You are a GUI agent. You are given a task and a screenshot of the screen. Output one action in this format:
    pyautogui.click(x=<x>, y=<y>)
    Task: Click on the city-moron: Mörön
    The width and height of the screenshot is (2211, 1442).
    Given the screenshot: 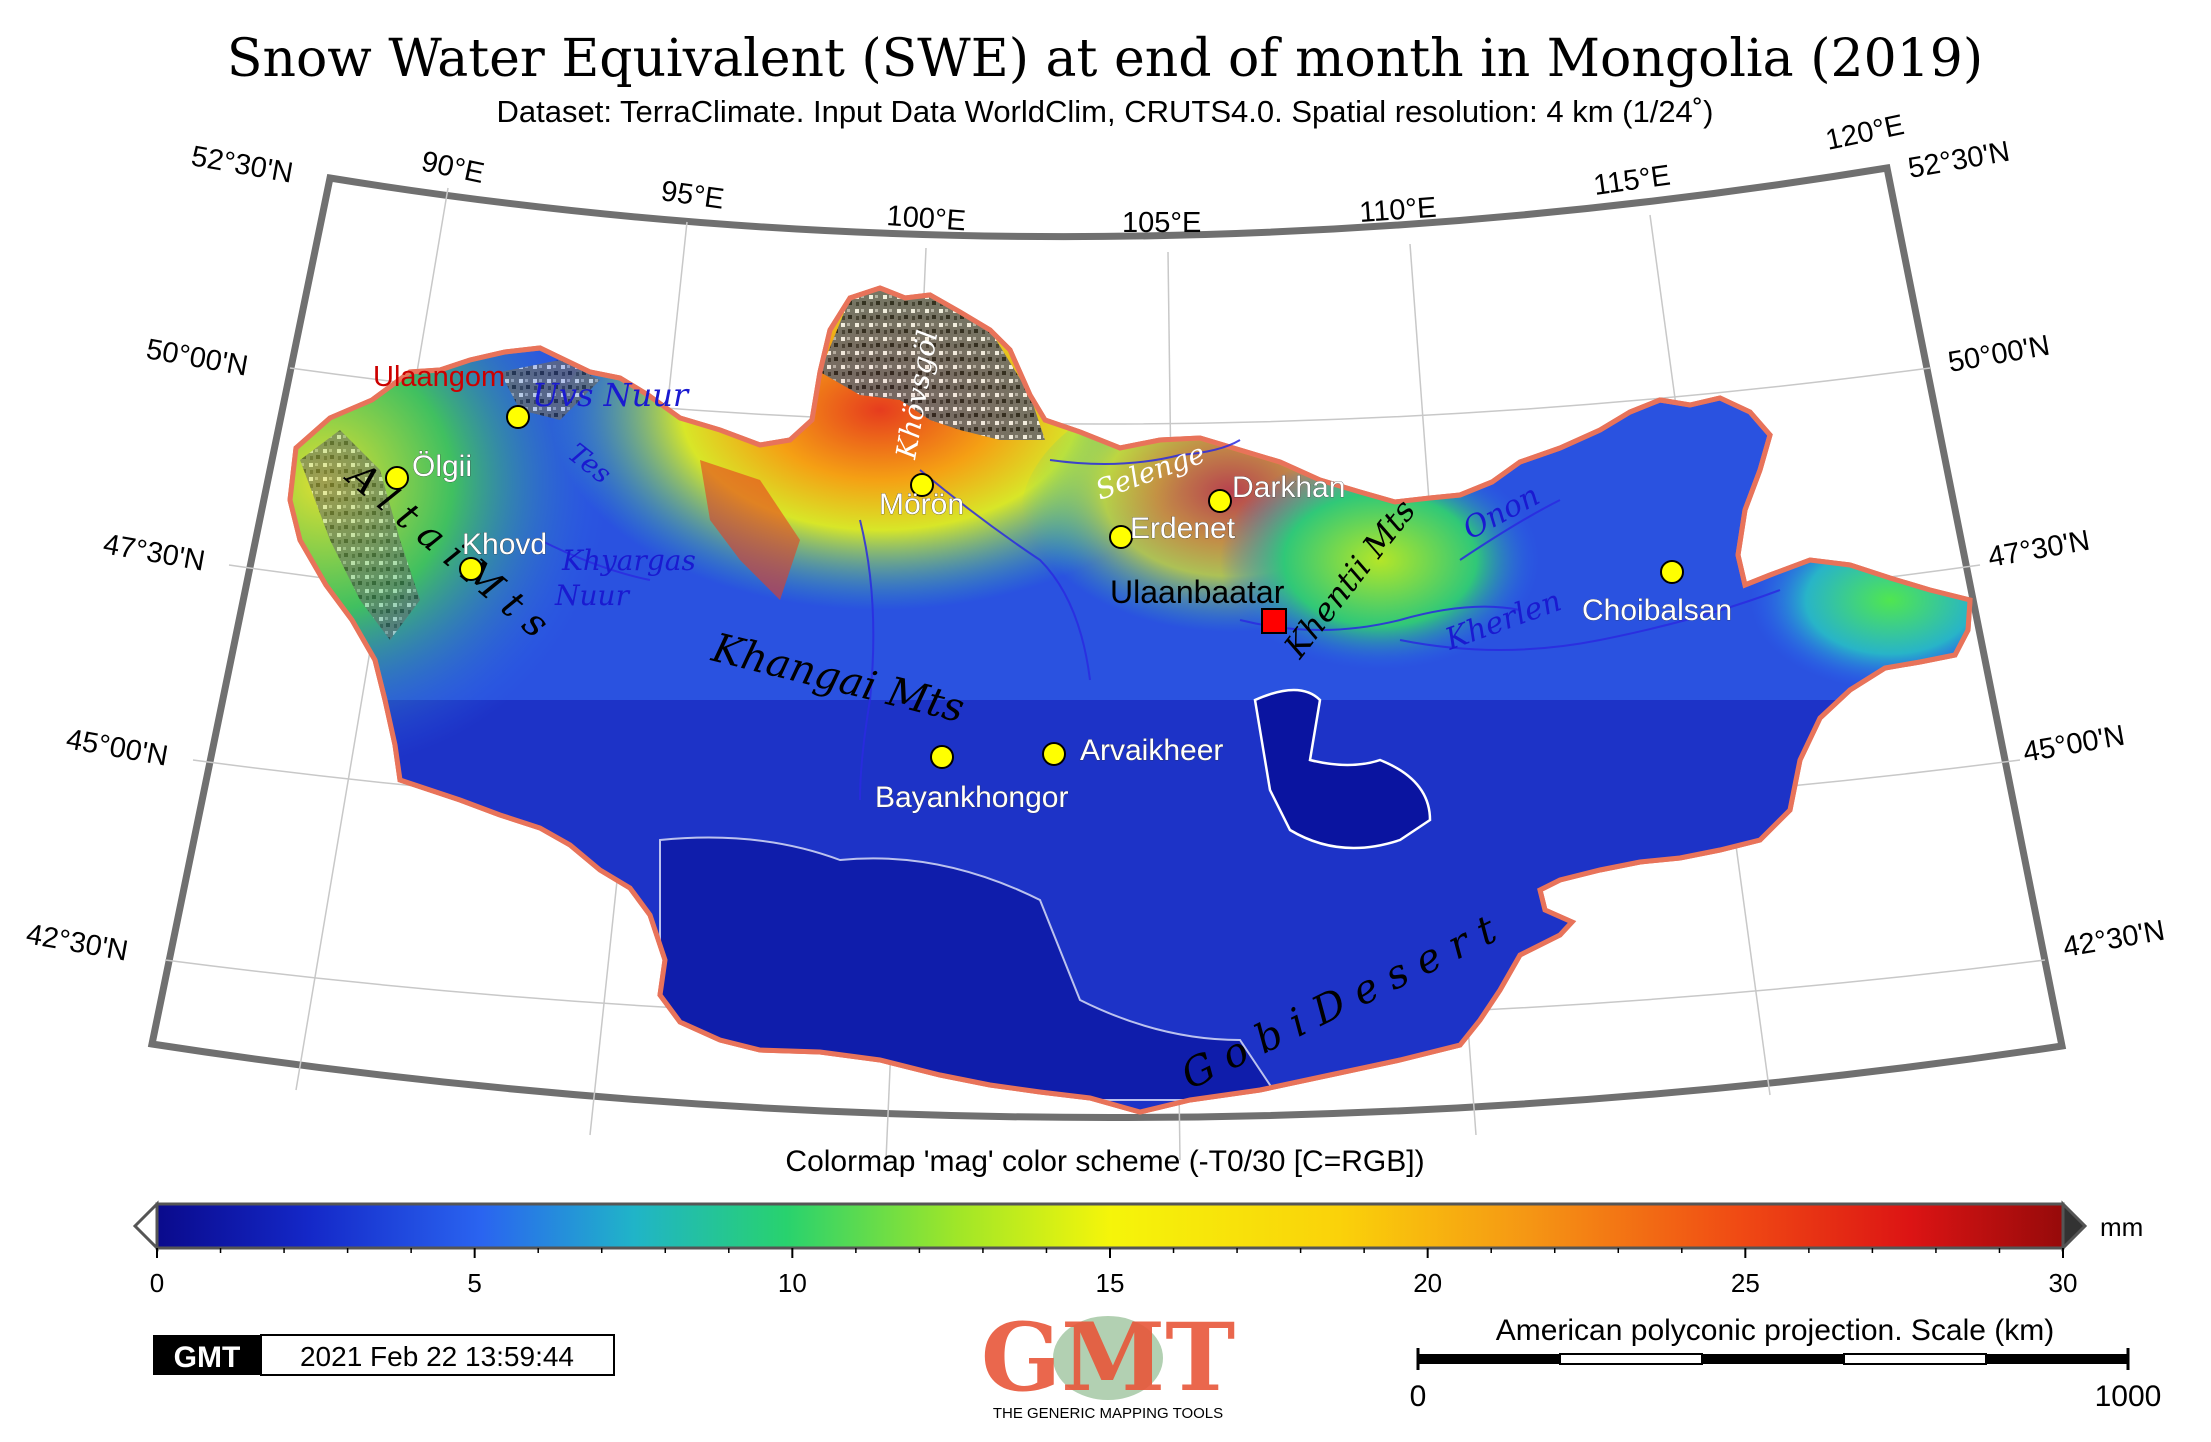 What is the action you would take?
    pyautogui.click(x=921, y=497)
    